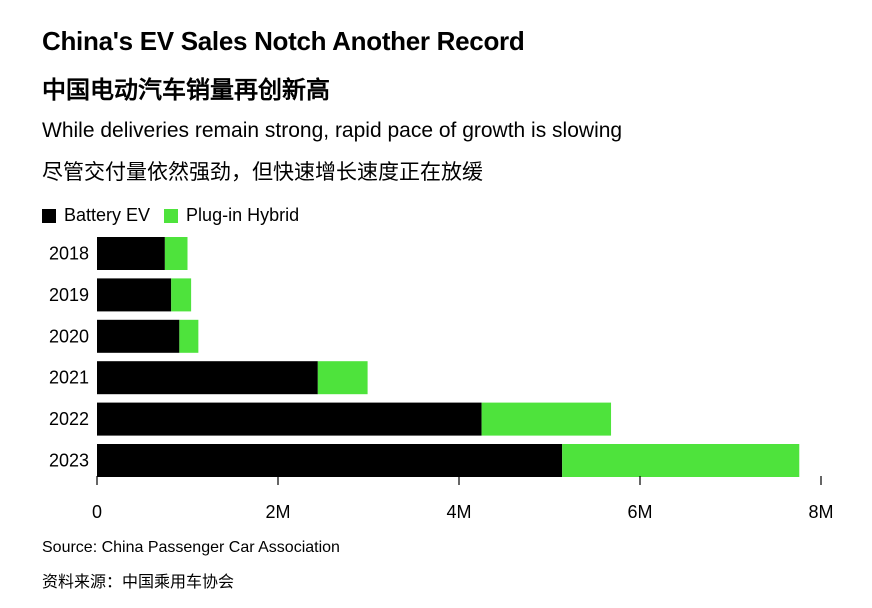 The width and height of the screenshot is (872, 608). I want to click on bar-2019-battery-ev, so click(134, 295).